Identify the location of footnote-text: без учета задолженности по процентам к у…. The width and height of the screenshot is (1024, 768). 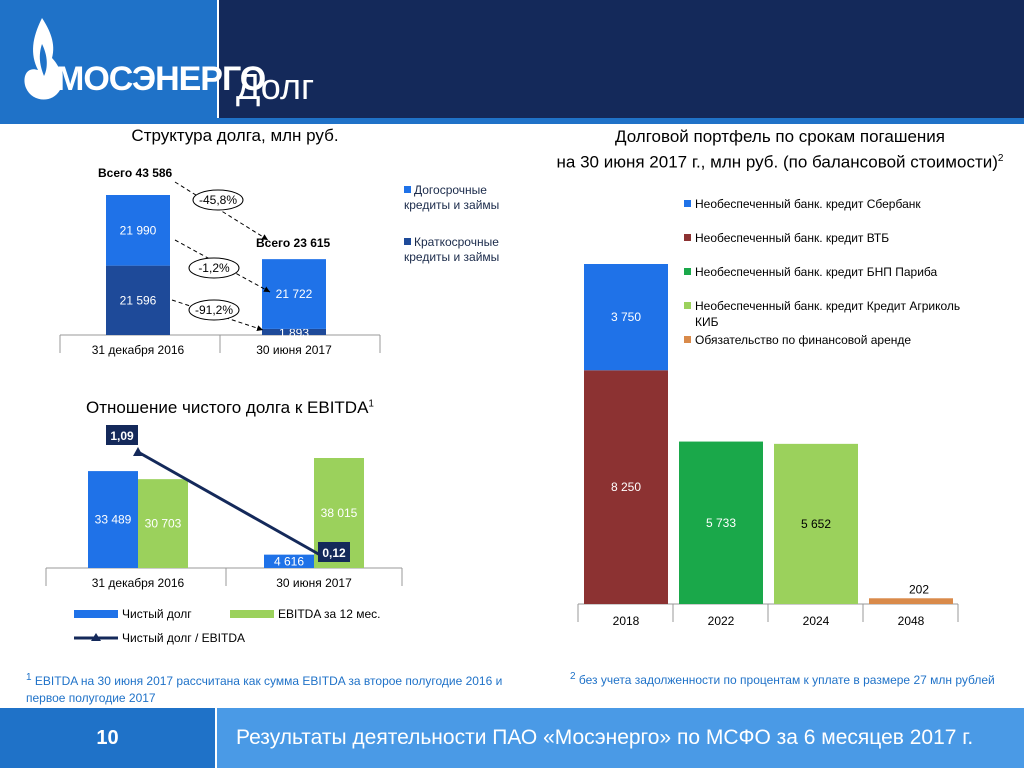
(786, 680).